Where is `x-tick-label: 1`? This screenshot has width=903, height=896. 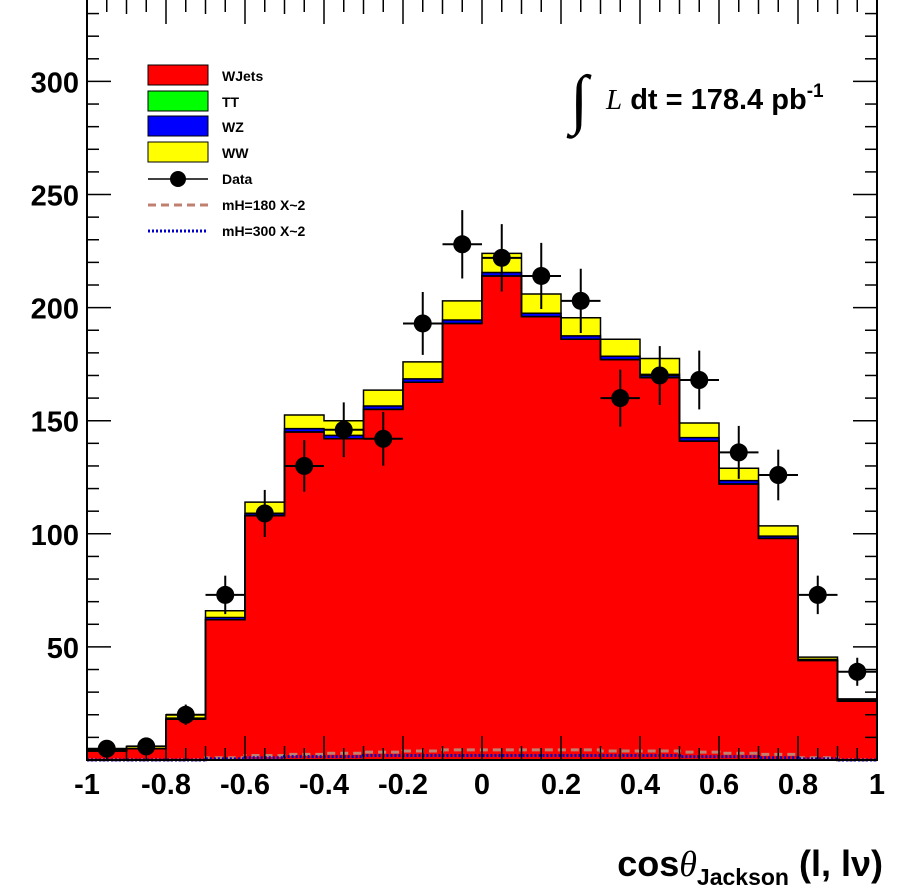
x-tick-label: 1 is located at coordinates (877, 785).